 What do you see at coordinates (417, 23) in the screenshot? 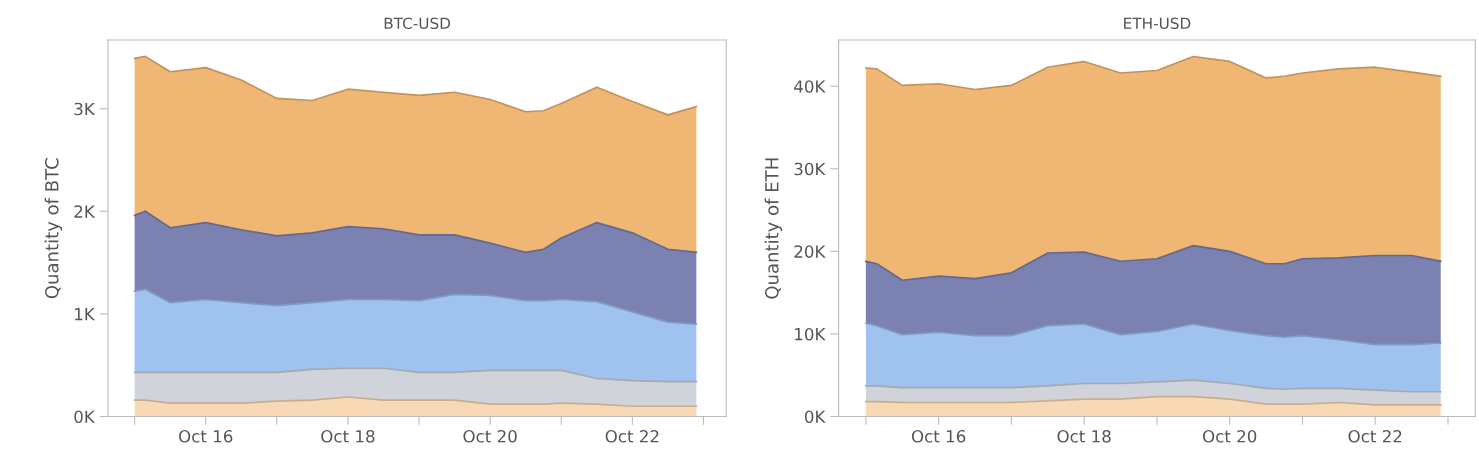
I see `chart-title: BTC-USD` at bounding box center [417, 23].